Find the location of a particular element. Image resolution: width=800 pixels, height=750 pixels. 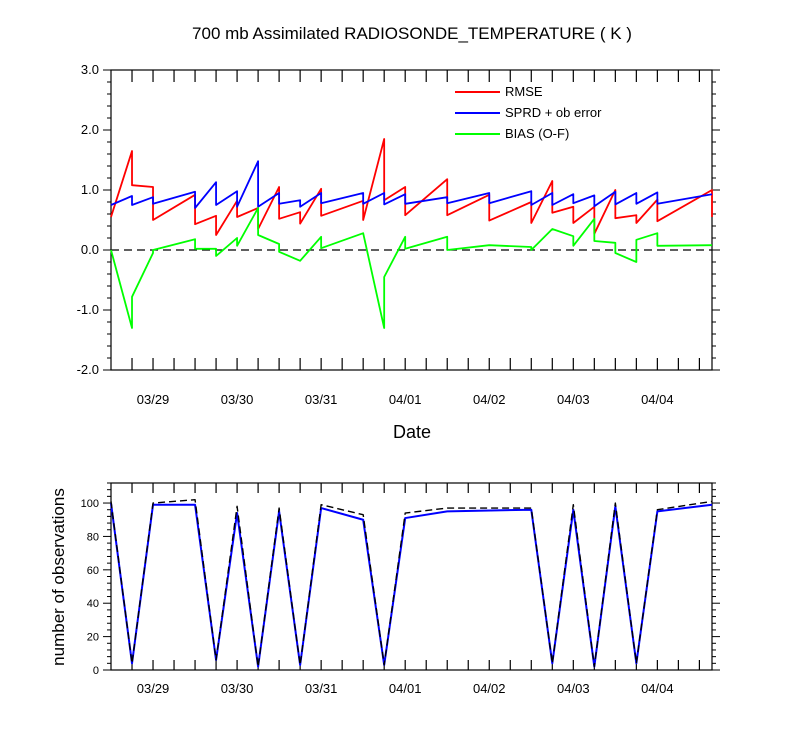

y-tick-label: 60 is located at coordinates (93, 571).